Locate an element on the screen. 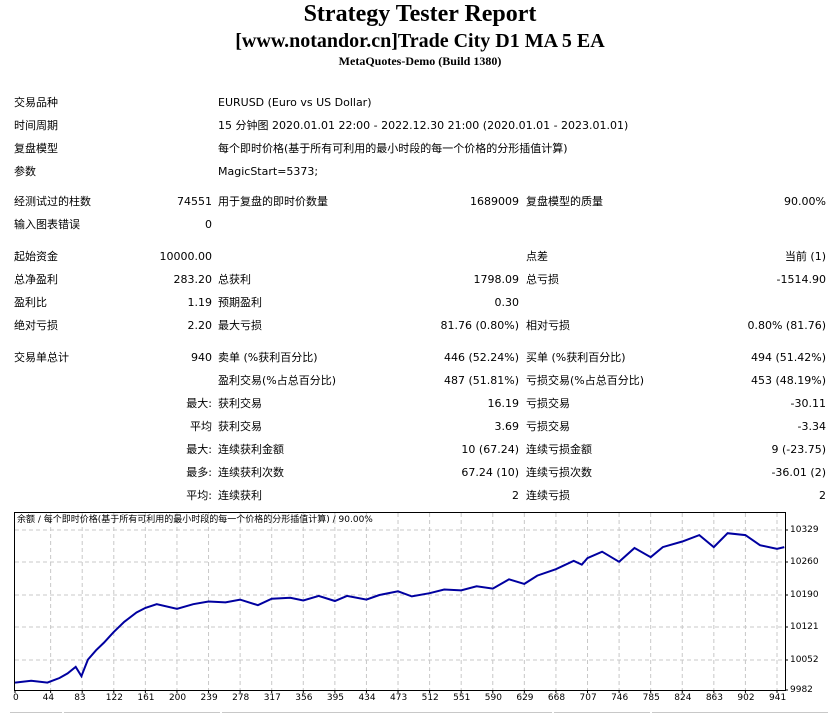 The width and height of the screenshot is (840, 714). errors-label: 输入图表错误 is located at coordinates (47, 224).